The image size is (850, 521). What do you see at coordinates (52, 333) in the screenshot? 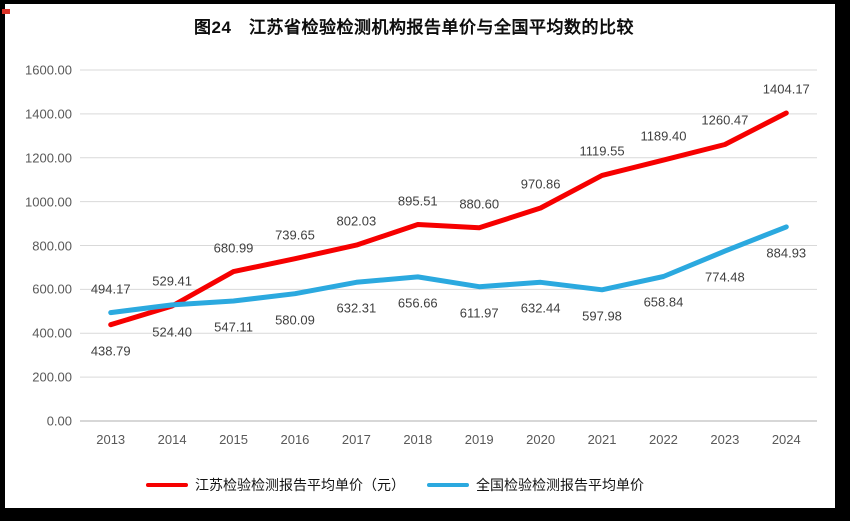
I see `y-axis-tick-label: 400.00` at bounding box center [52, 333].